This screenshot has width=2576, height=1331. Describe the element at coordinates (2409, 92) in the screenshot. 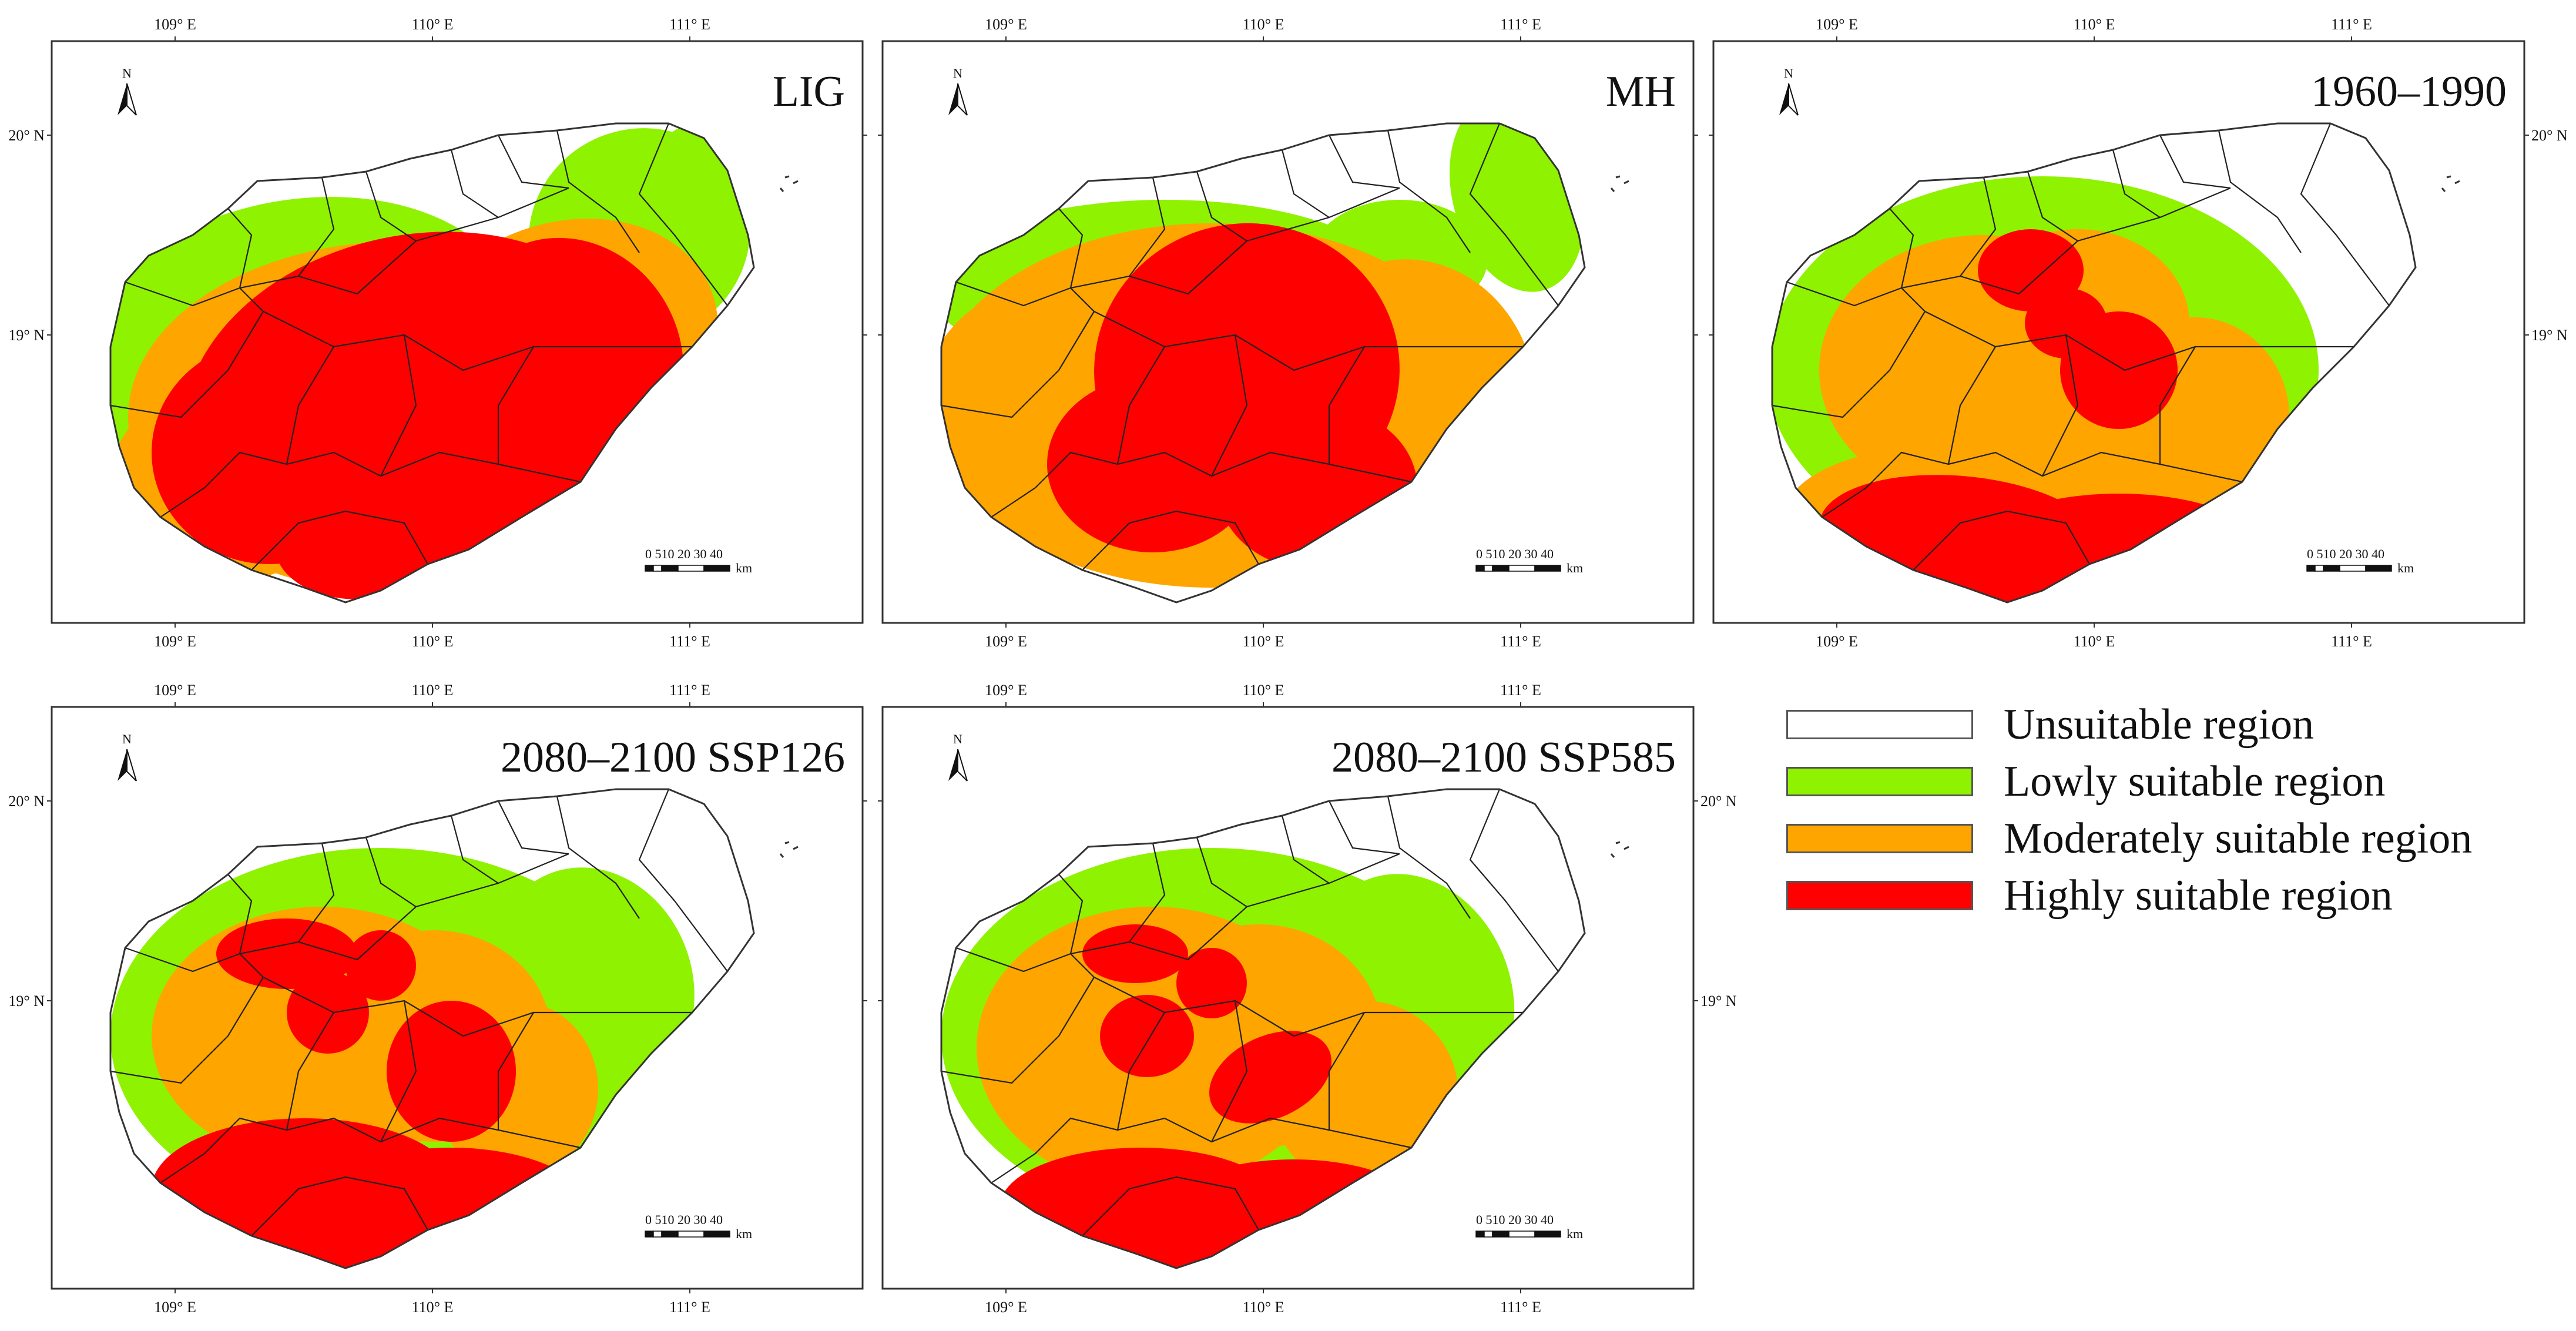

I see `panel-title: 1960–1990` at that location.